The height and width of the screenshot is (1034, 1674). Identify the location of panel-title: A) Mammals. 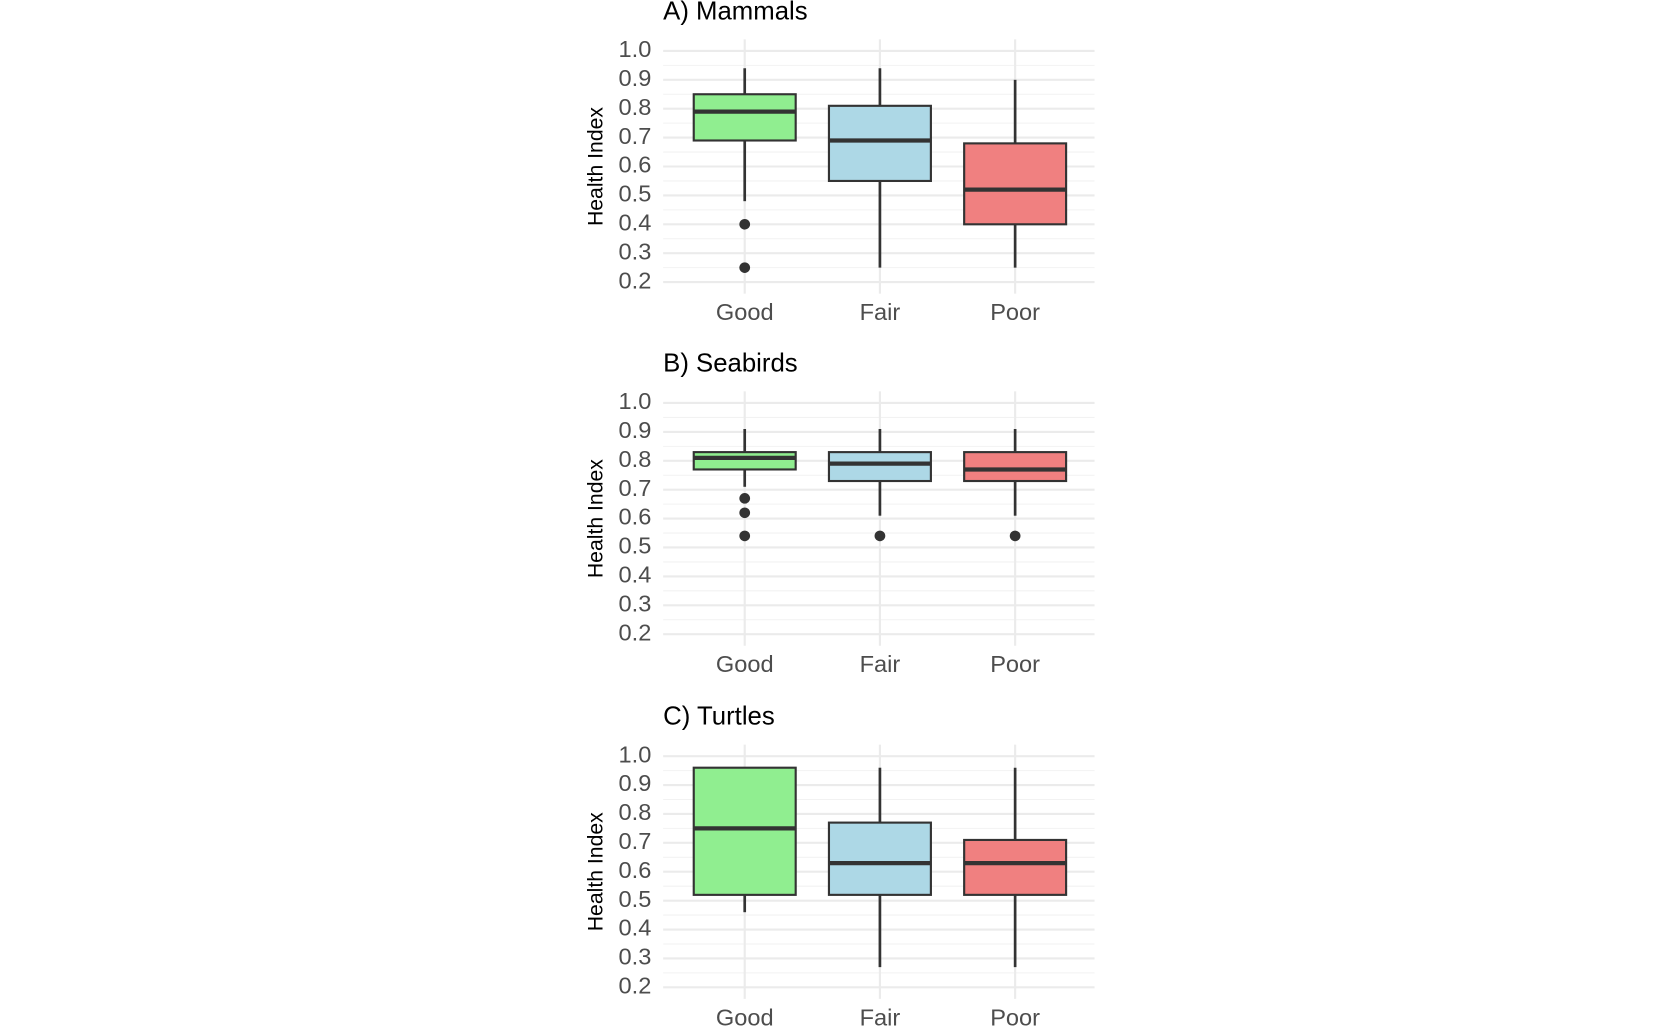
(735, 12).